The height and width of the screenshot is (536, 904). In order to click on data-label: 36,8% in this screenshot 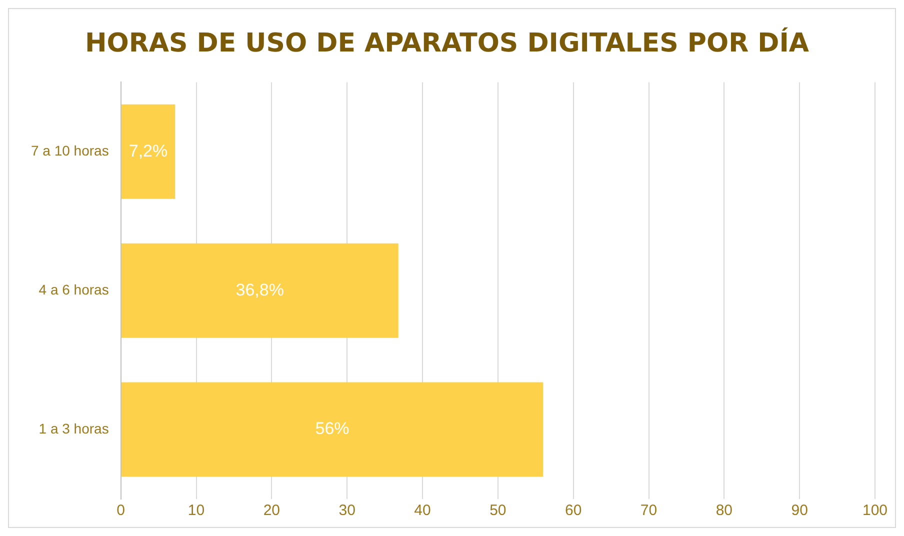, I will do `click(260, 290)`.